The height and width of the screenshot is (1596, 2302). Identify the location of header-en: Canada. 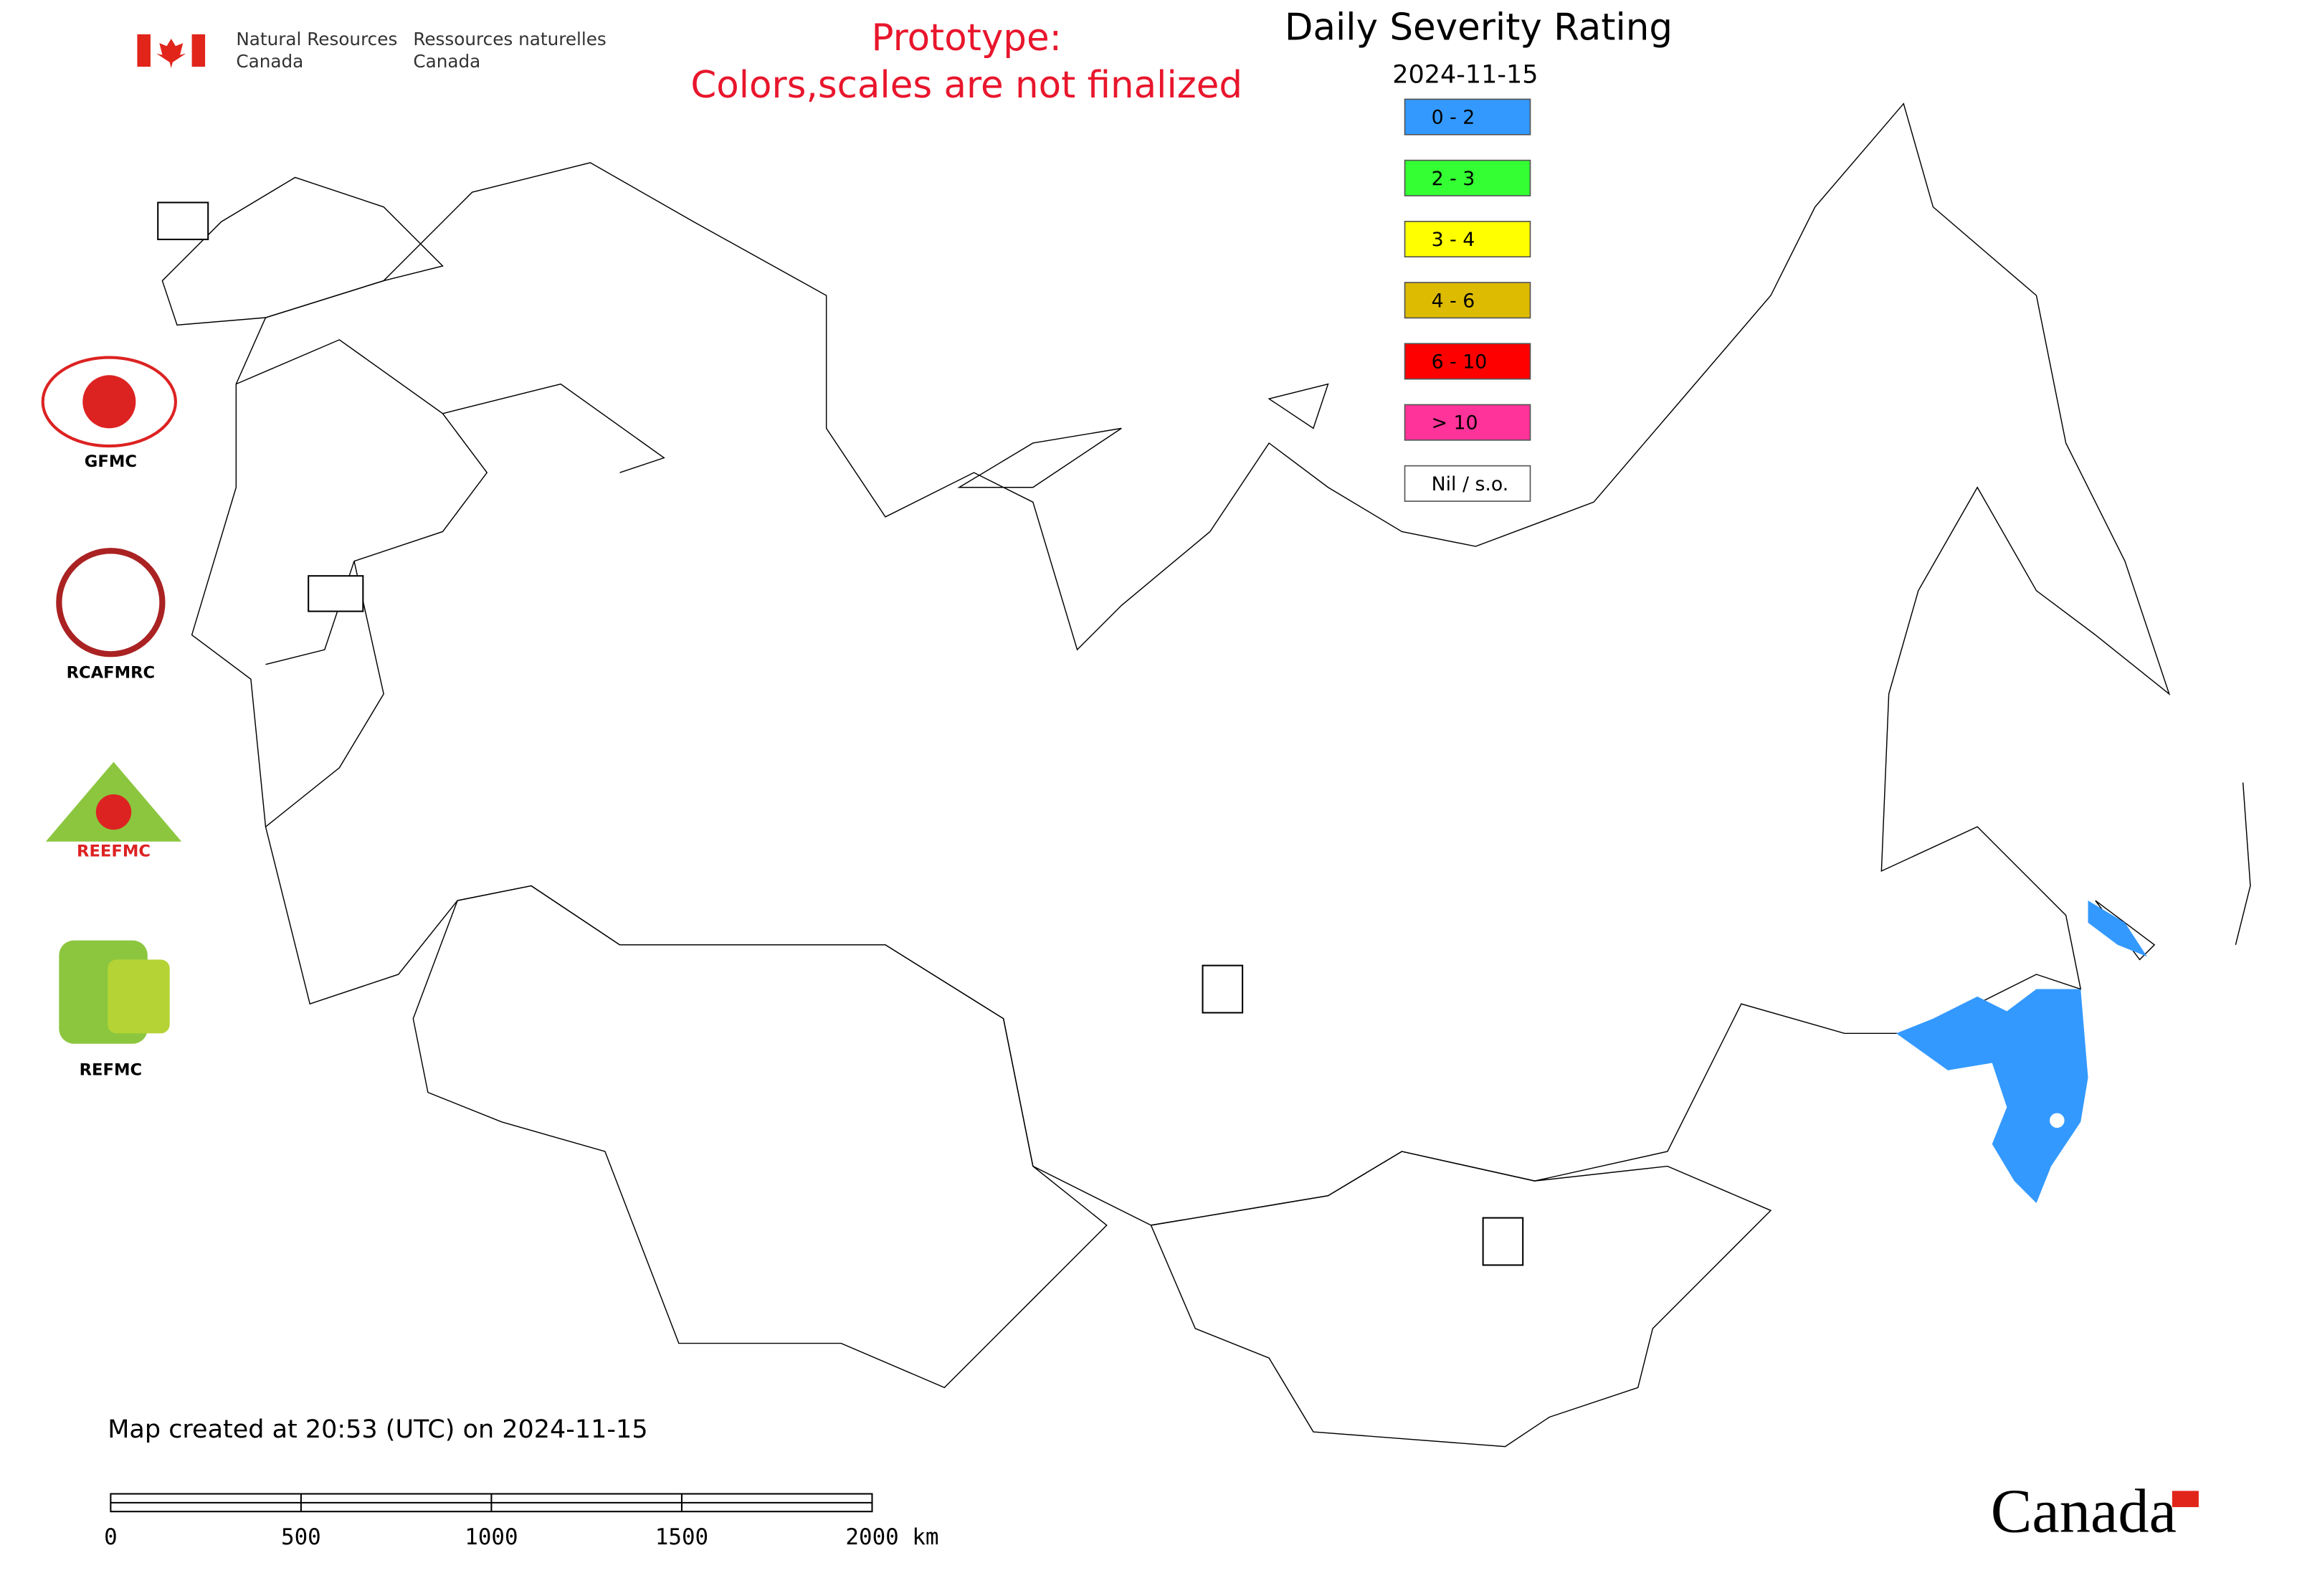
(269, 61).